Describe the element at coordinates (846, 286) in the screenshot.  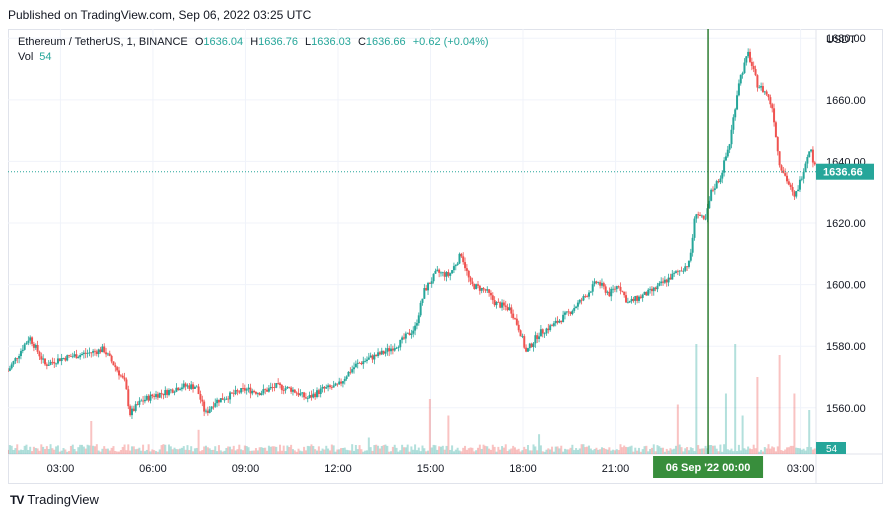
I see `price-axis-tick: 1600.00` at that location.